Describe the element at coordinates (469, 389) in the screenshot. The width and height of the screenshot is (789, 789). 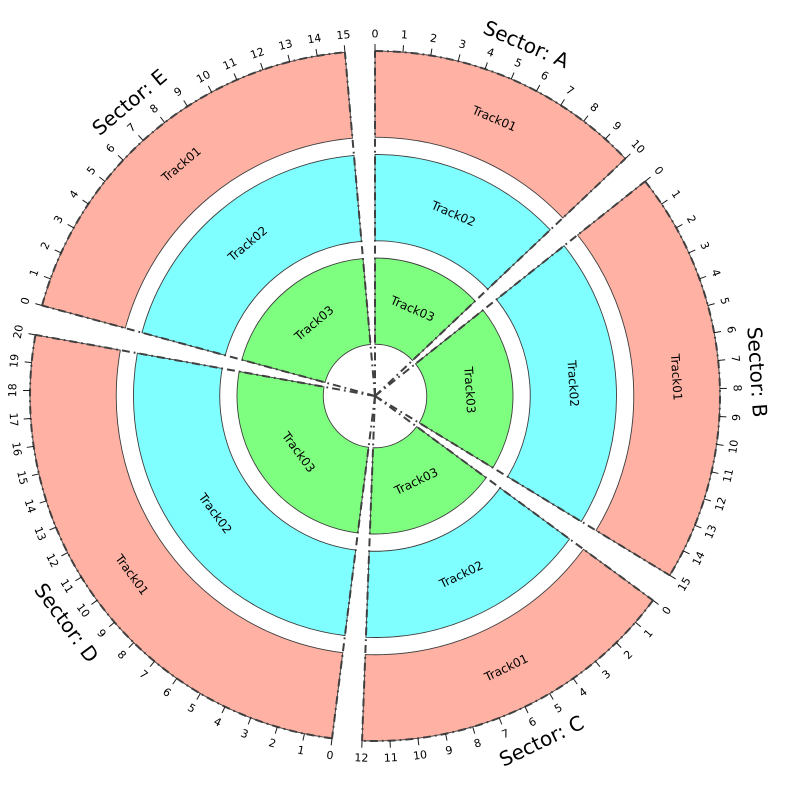
I see `sector-B-track03-label: Track03` at that location.